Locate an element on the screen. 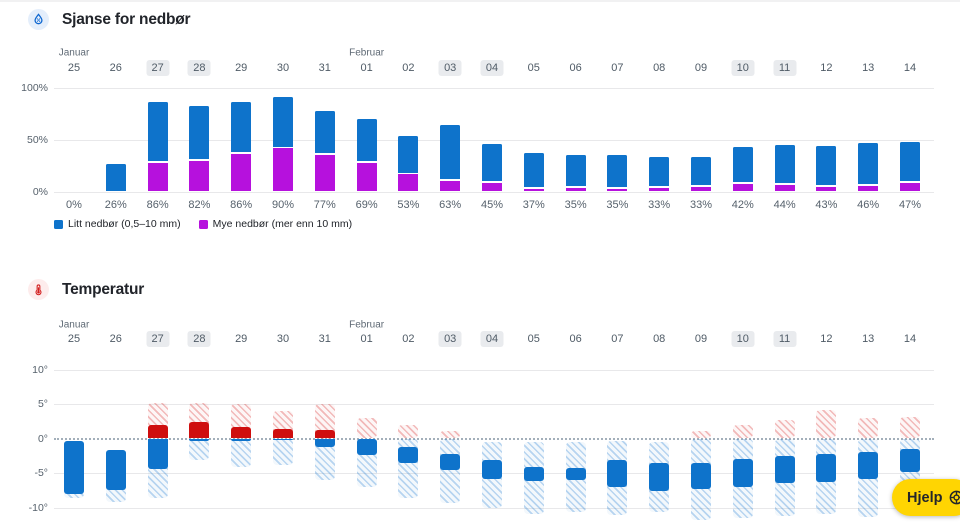  legend-label: Mye nedbør (mer enn 10 mm) is located at coordinates (282, 224).